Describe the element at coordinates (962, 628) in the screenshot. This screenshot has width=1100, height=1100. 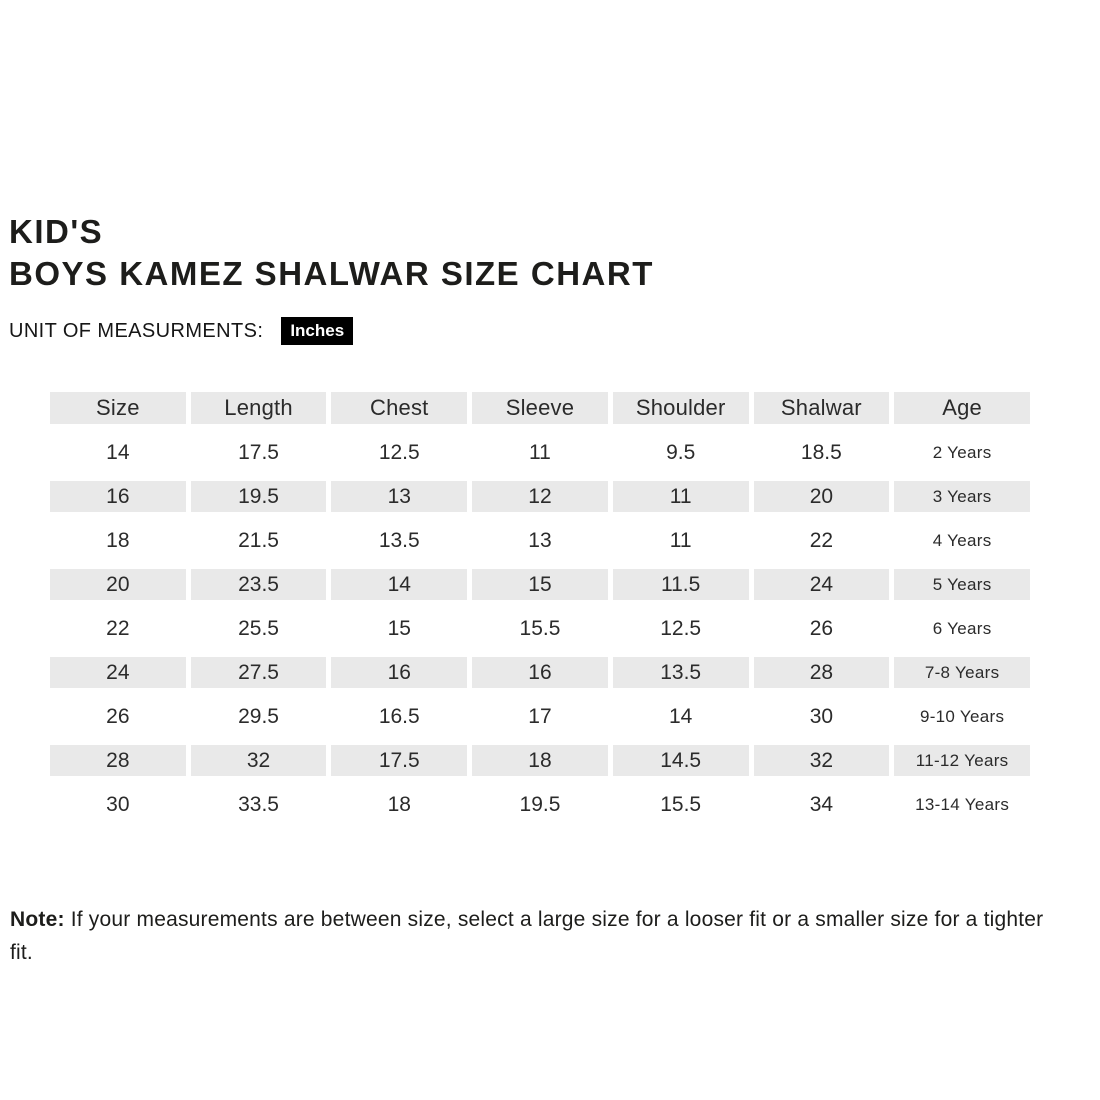
I see `age-cell: 6 Years` at that location.